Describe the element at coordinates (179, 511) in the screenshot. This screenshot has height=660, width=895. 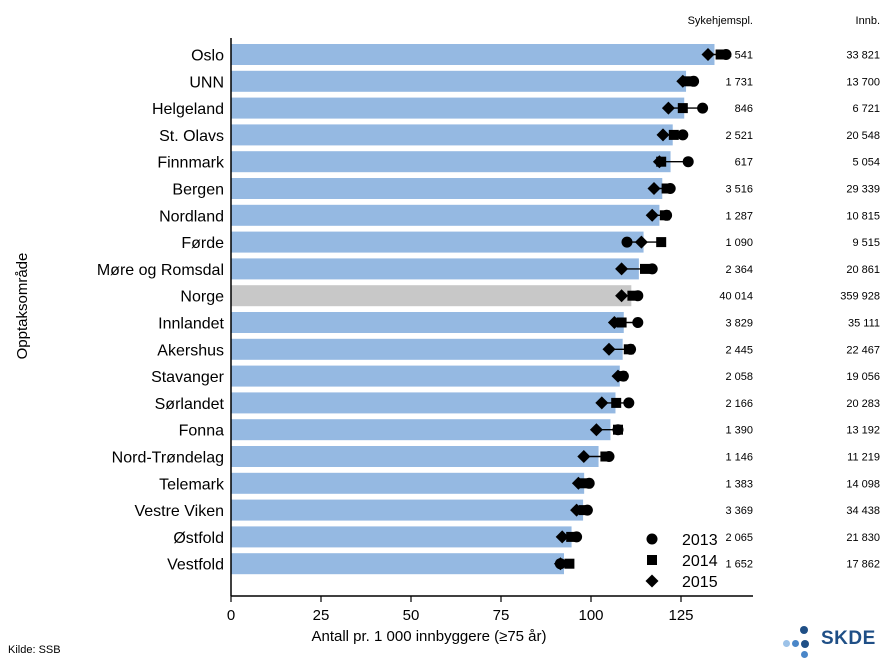
I see `category-label: Vestre Viken` at that location.